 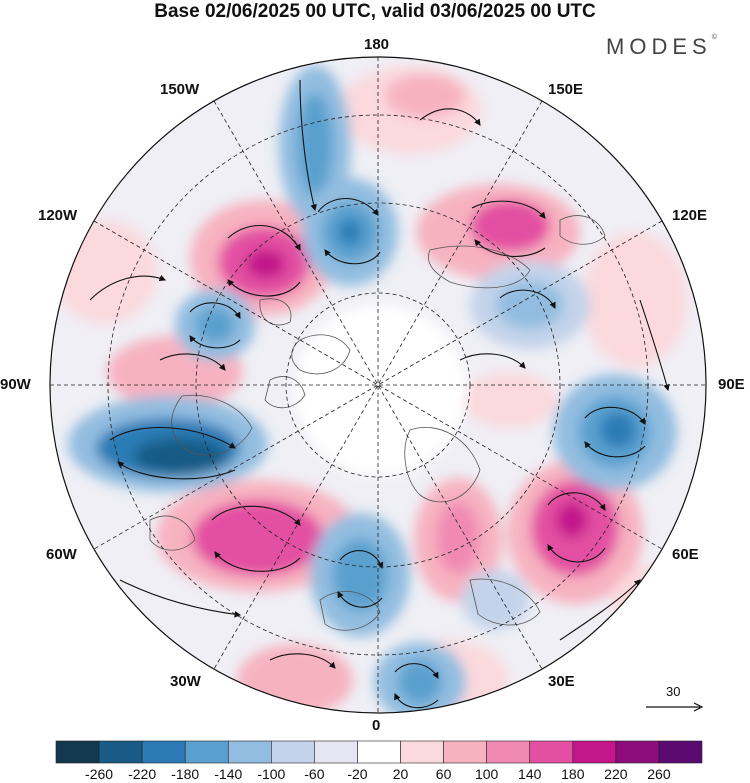 What do you see at coordinates (271, 774) in the screenshot?
I see `colorbar-tick-label: -100` at bounding box center [271, 774].